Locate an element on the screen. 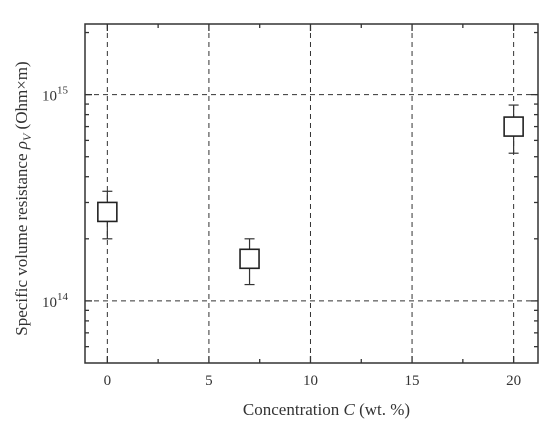  x-axis-label: Concentration C (wt. %) is located at coordinates (326, 409).